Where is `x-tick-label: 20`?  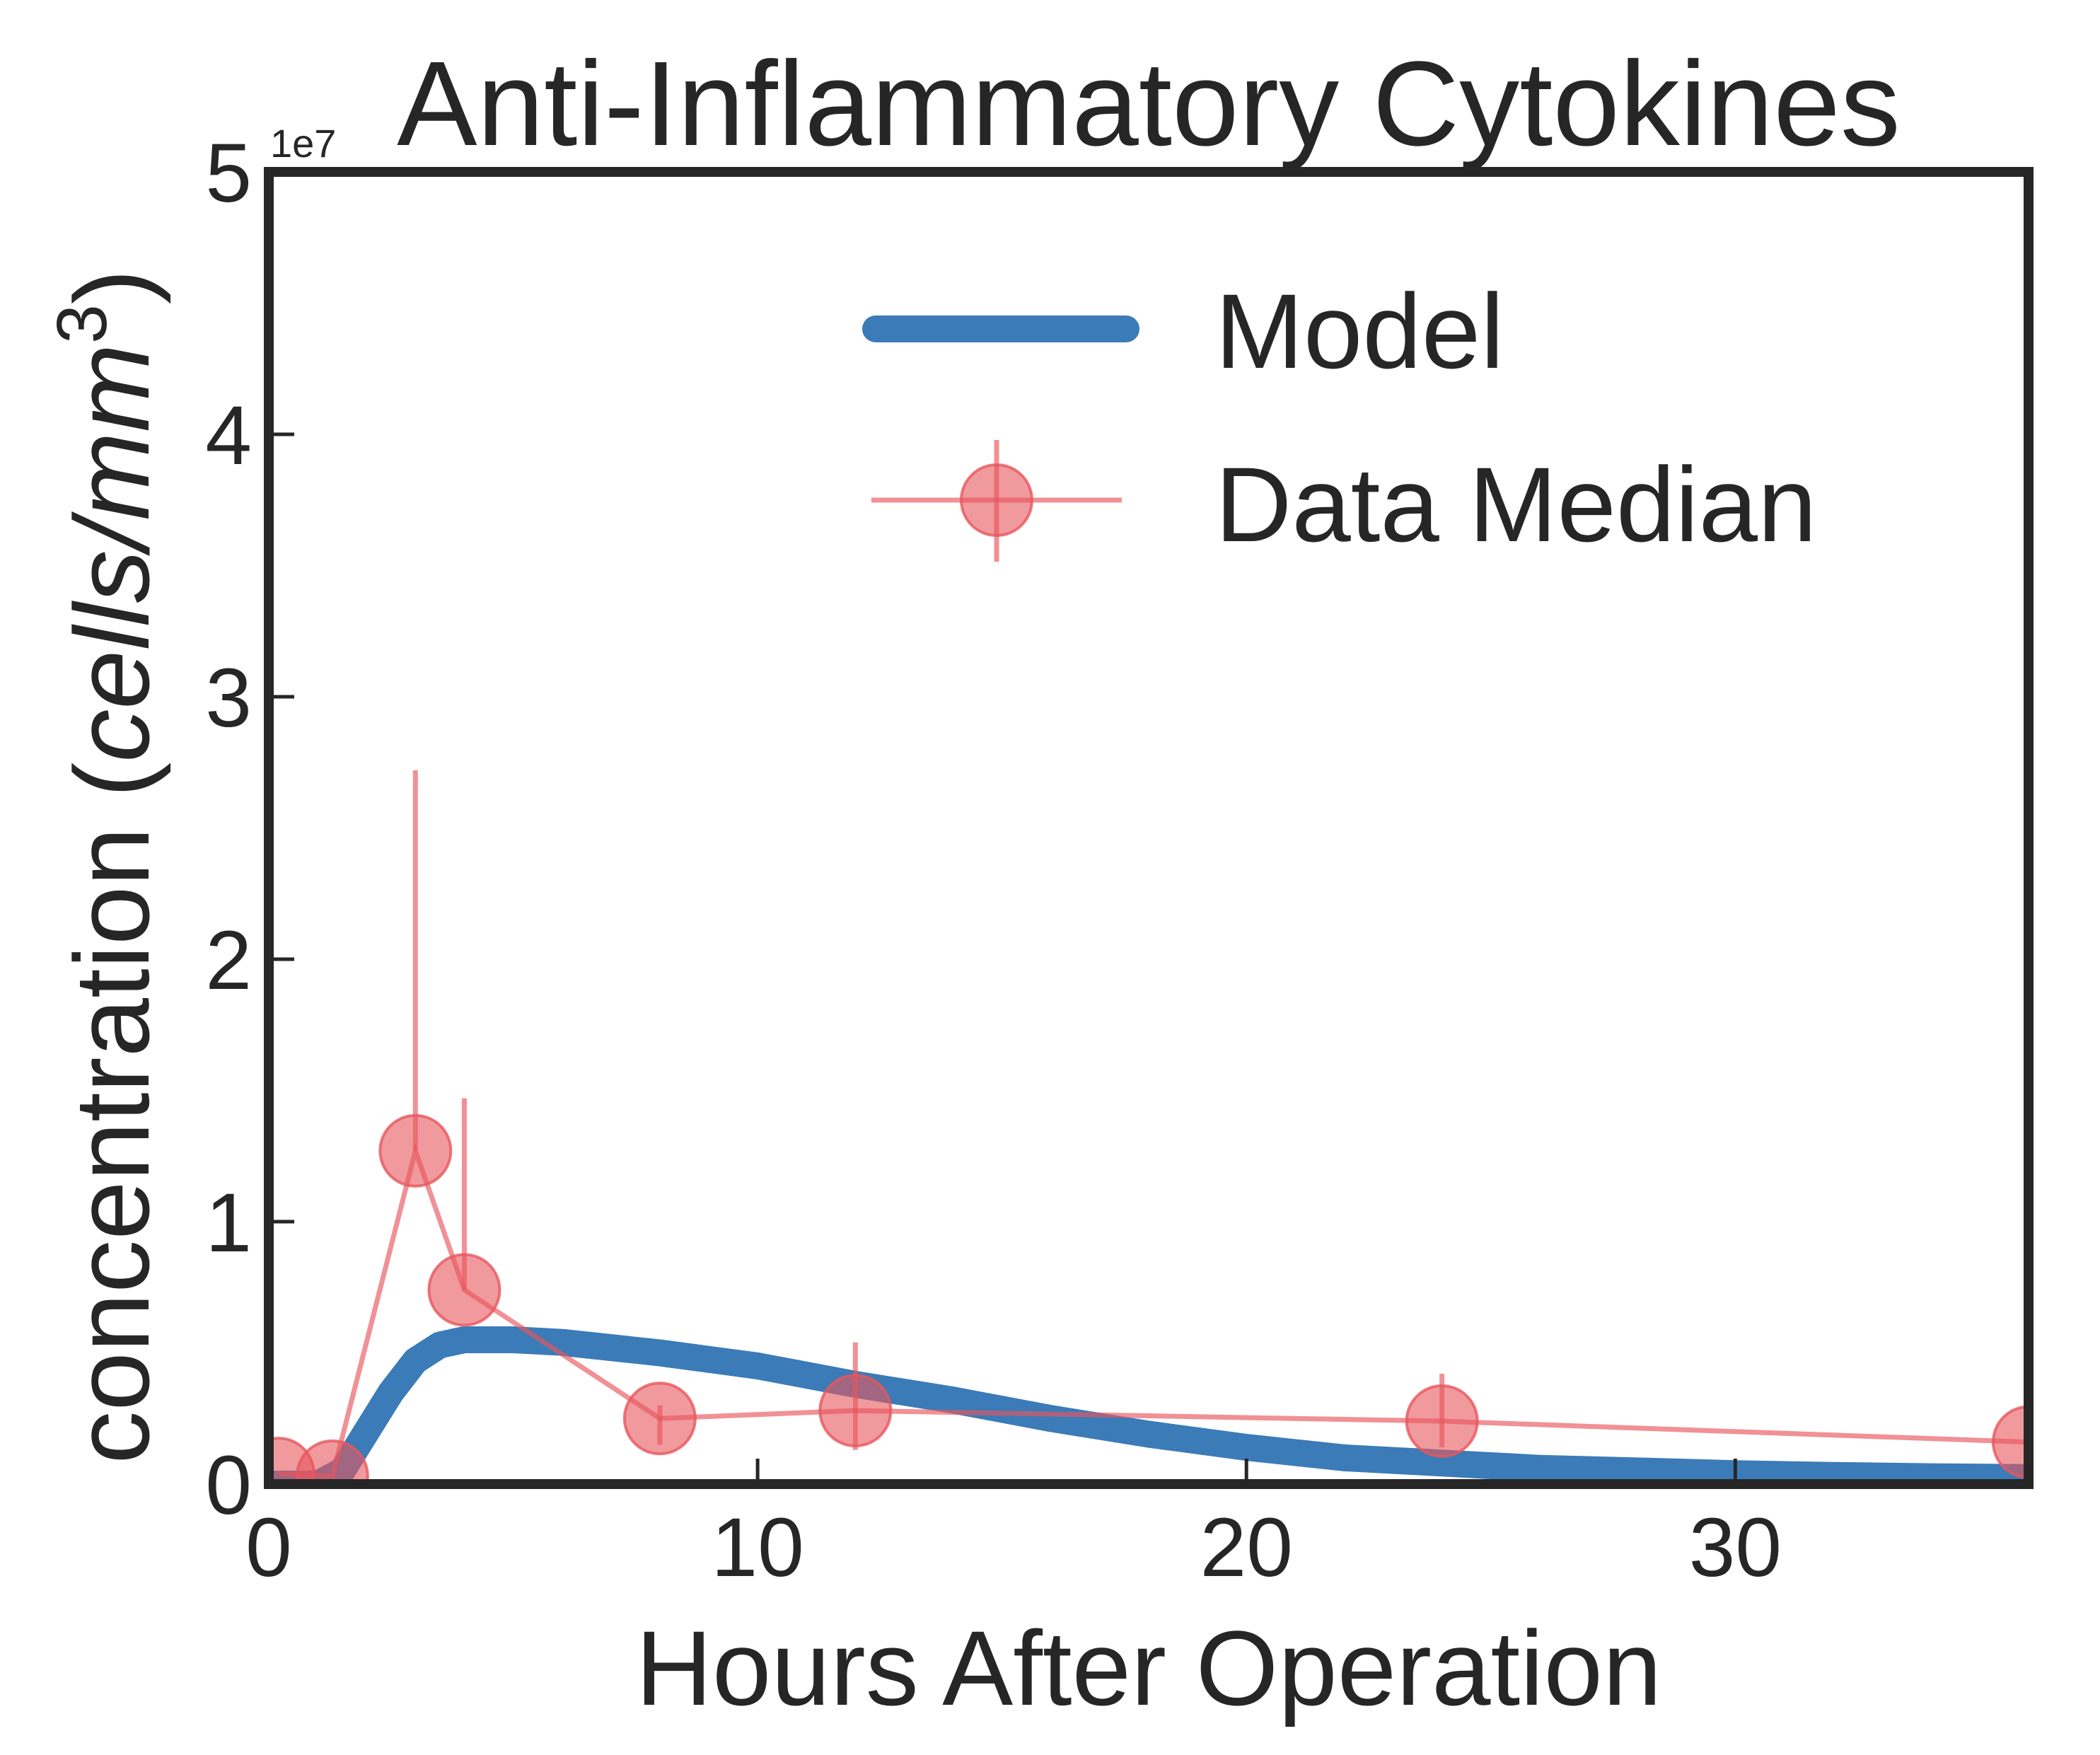
x-tick-label: 20 is located at coordinates (1247, 1547).